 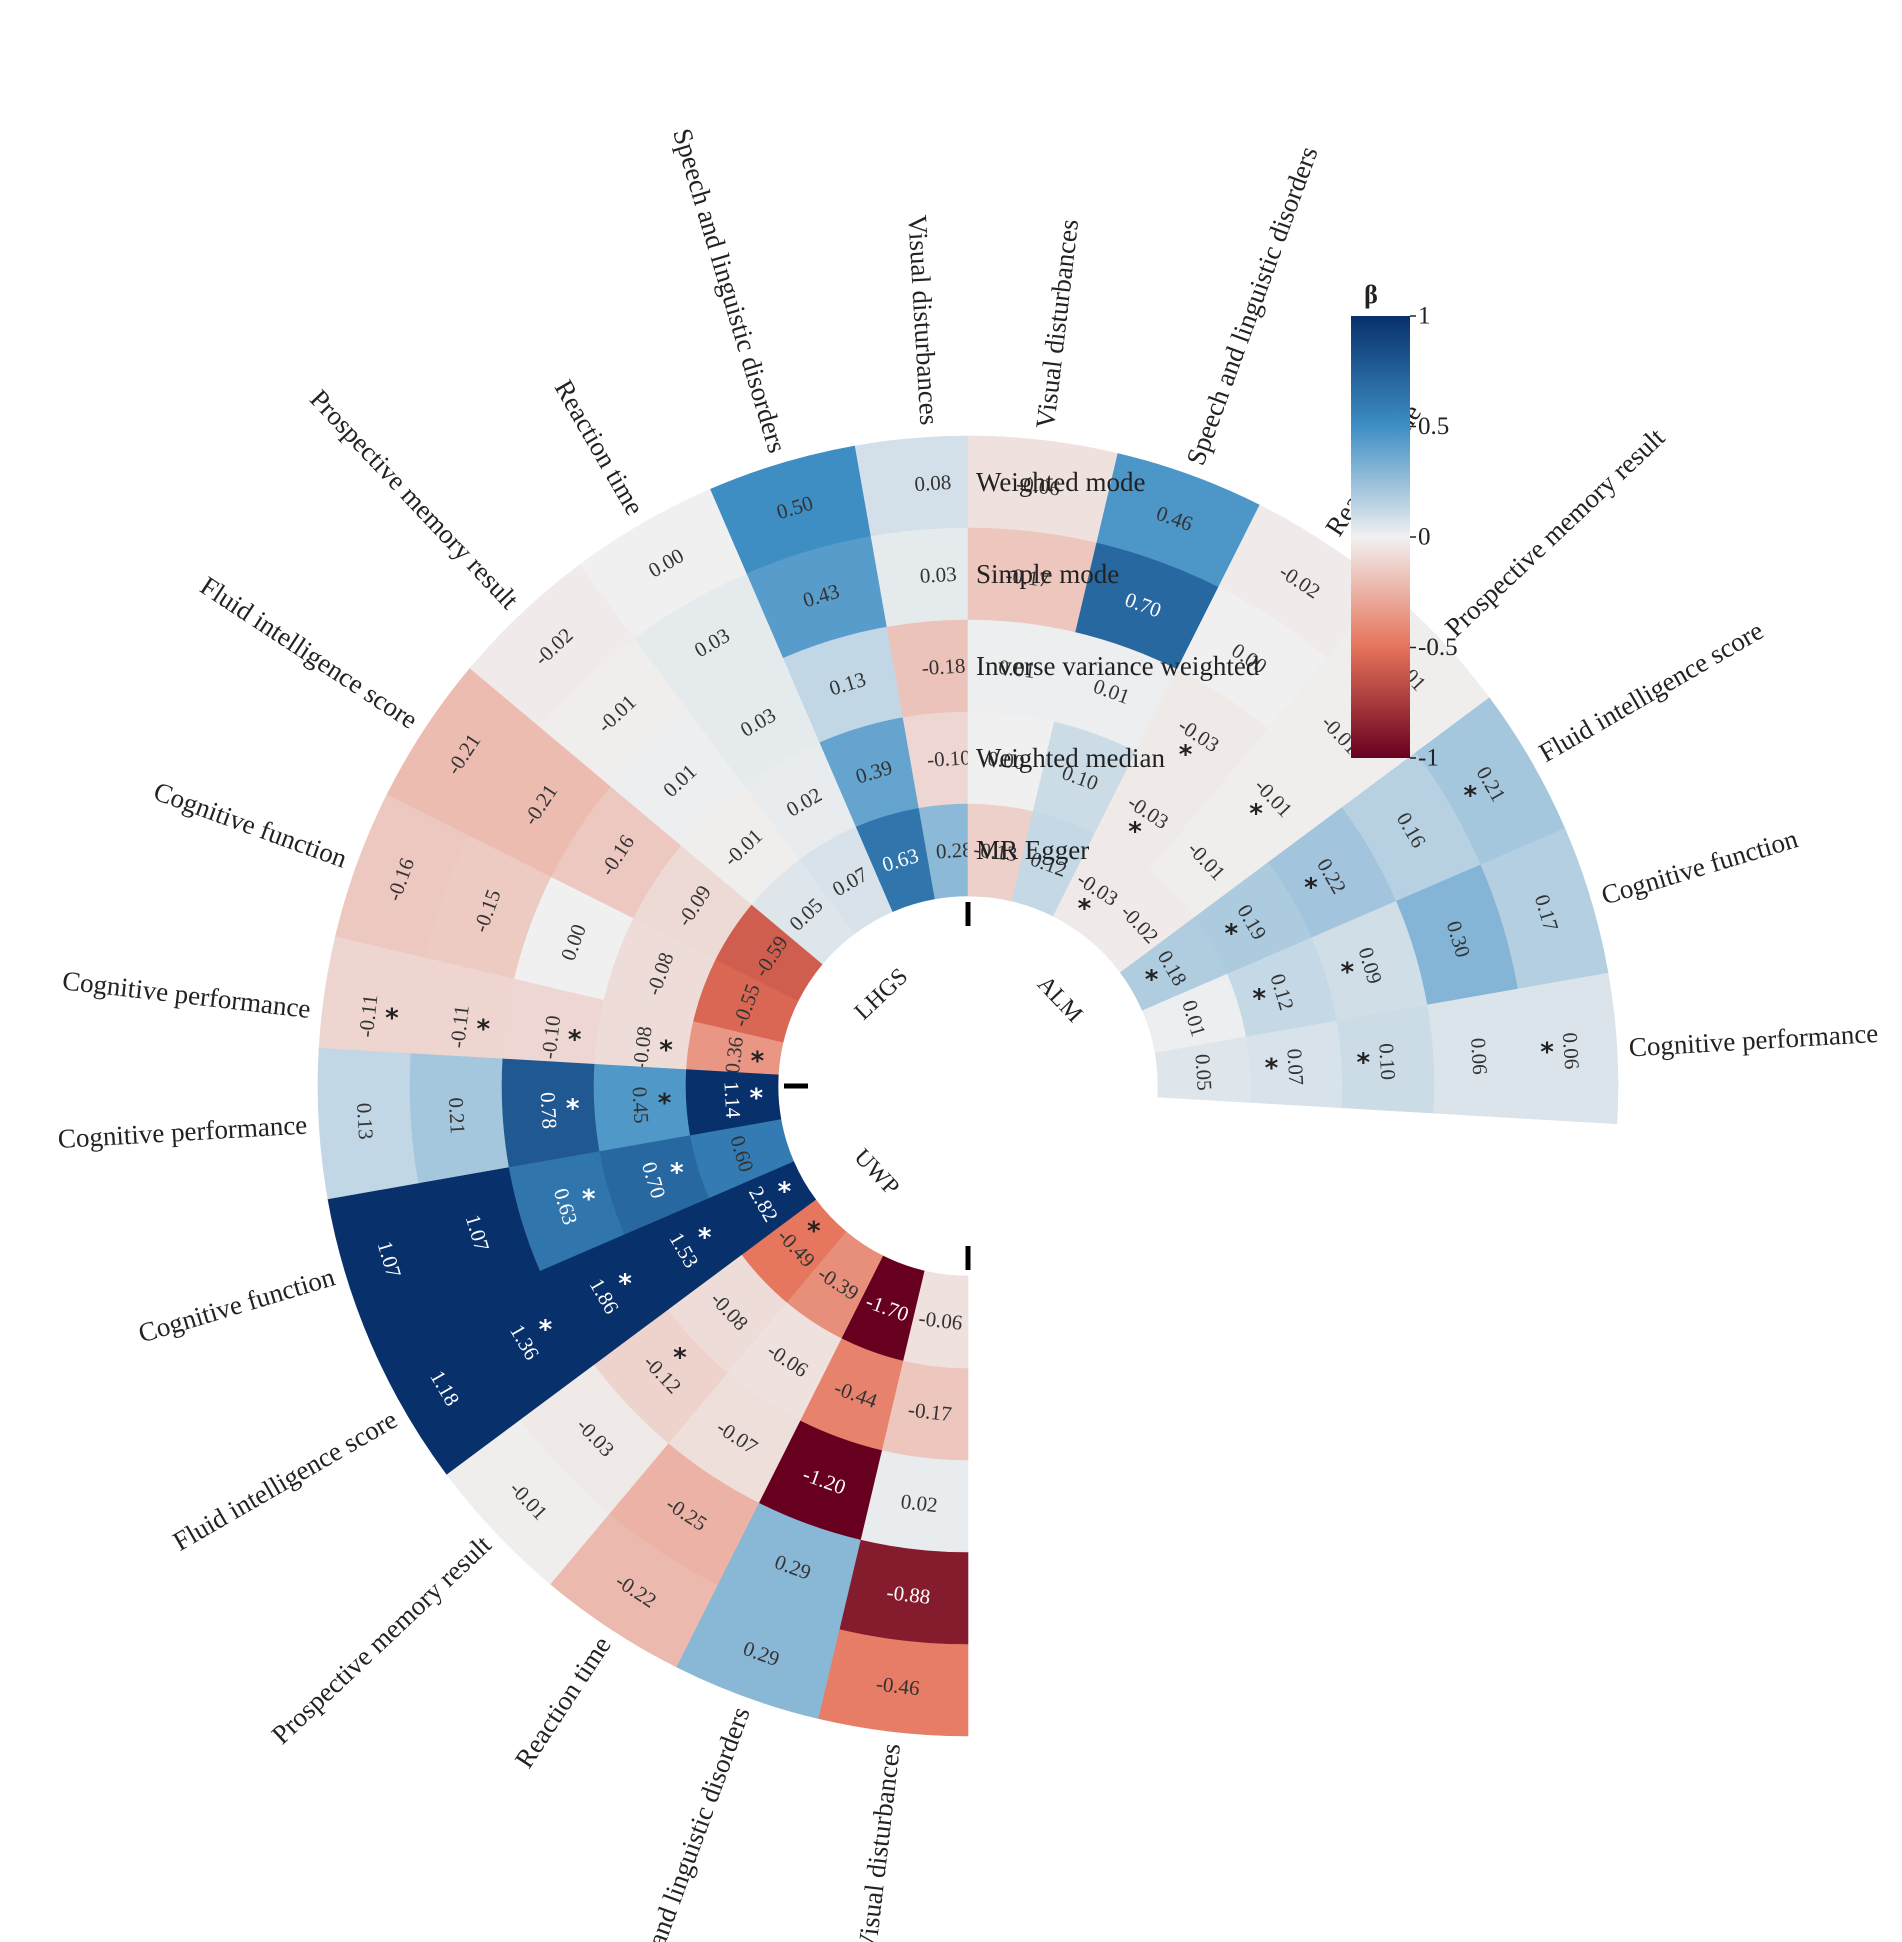 I want to click on cell-value-label: -0.46, so click(x=898, y=1685).